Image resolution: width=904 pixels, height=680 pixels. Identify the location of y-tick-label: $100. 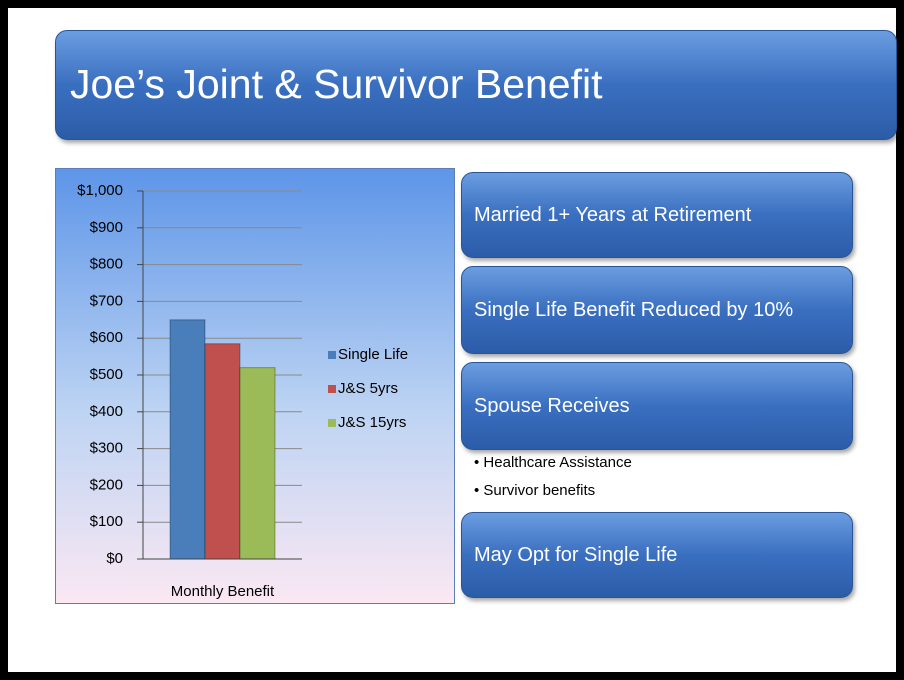
(106, 521).